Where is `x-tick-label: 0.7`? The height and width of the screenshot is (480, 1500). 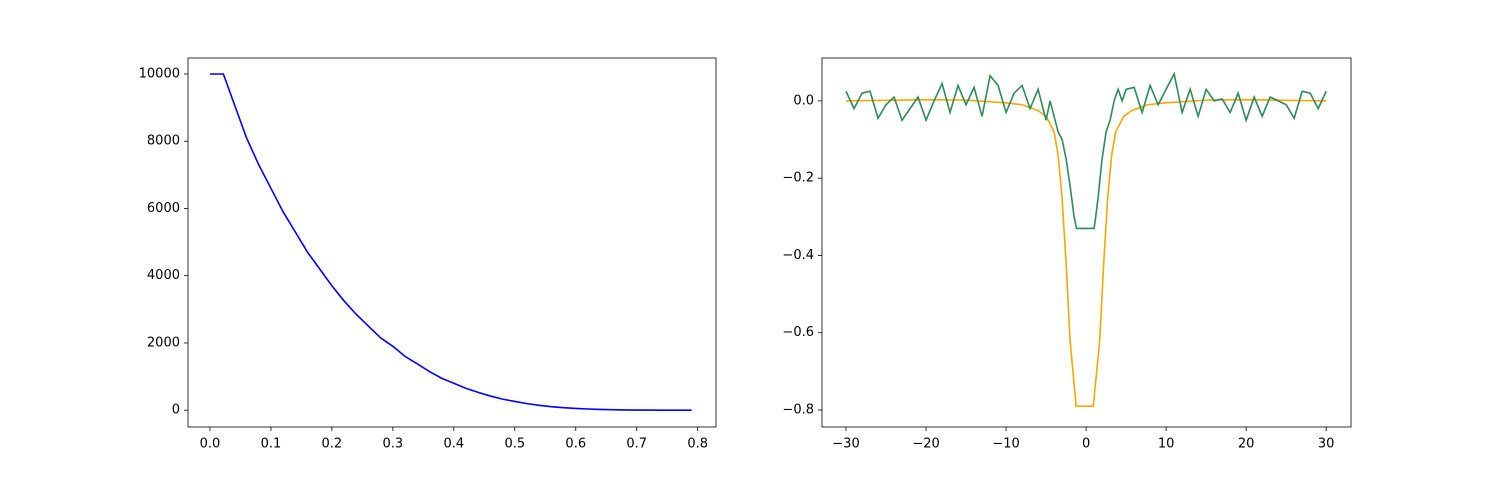
x-tick-label: 0.7 is located at coordinates (636, 444).